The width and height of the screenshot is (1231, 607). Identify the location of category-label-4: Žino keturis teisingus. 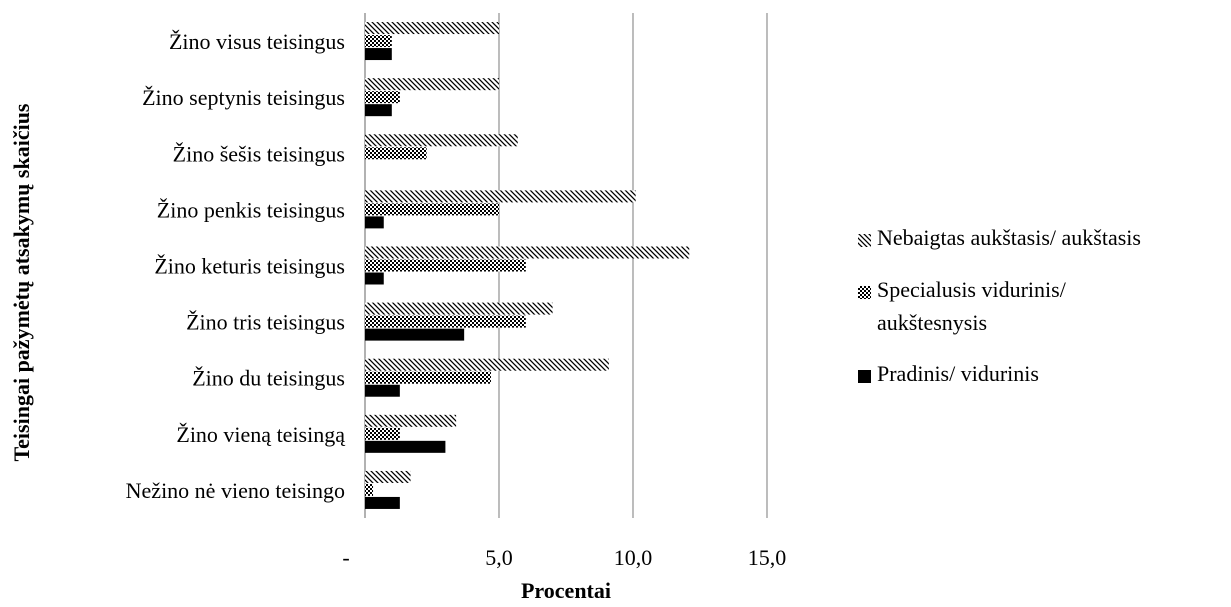
(249, 266).